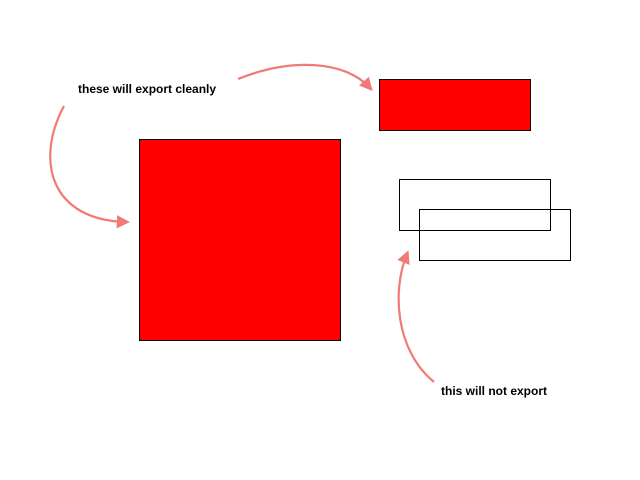  I want to click on arrow-to-large-square, so click(89, 167).